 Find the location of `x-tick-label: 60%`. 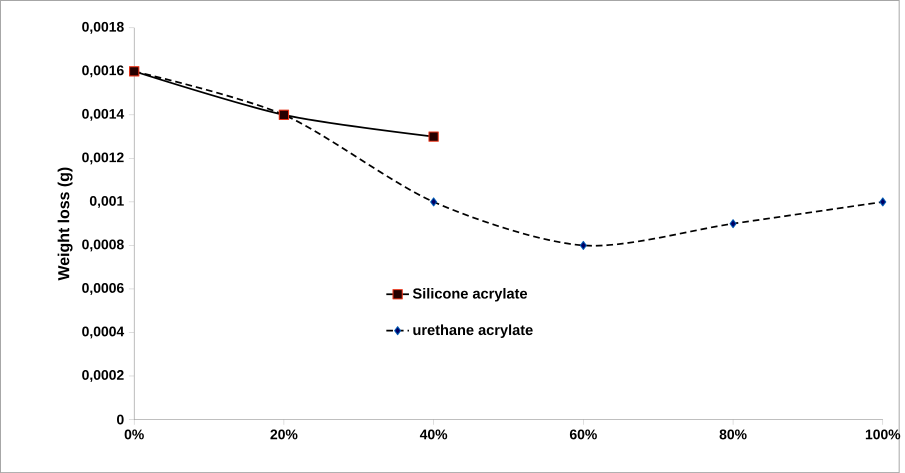

x-tick-label: 60% is located at coordinates (583, 434).